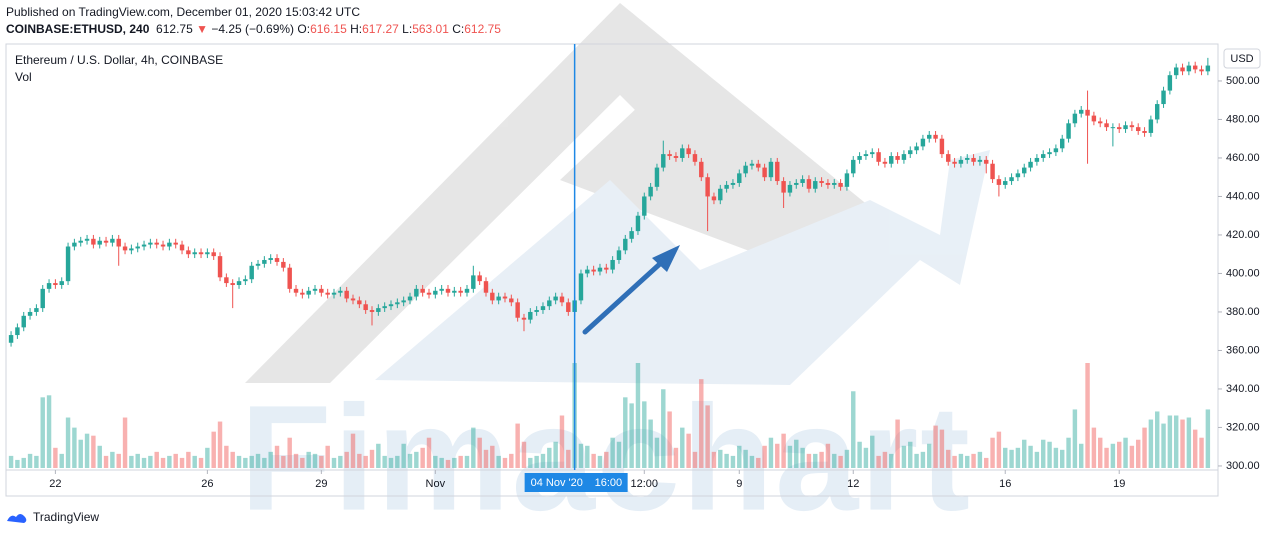  I want to click on x-tick-label: 19, so click(1119, 484).